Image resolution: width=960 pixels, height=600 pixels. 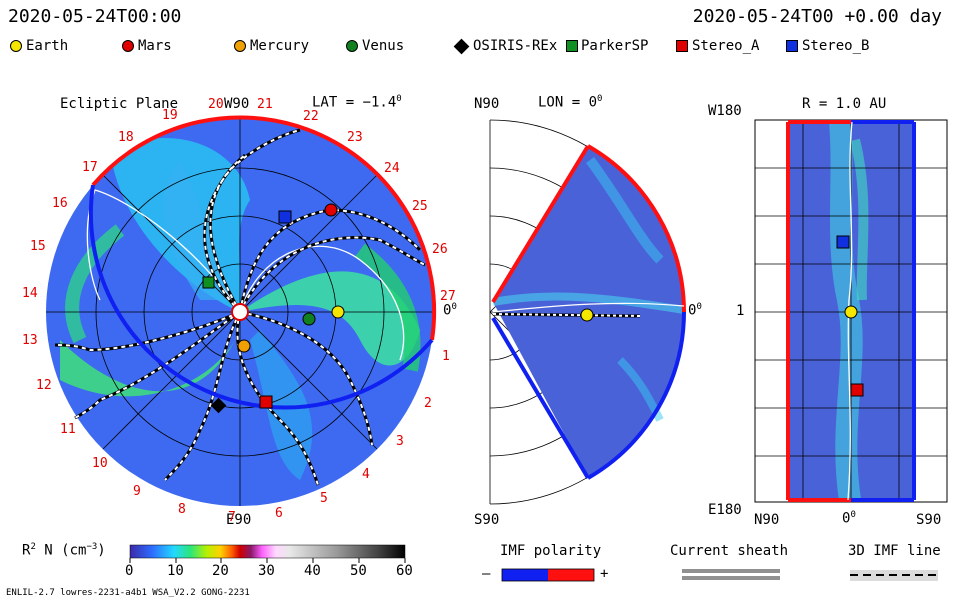 What do you see at coordinates (239, 520) in the screenshot?
I see `ecliptic-bottom-label: E90` at bounding box center [239, 520].